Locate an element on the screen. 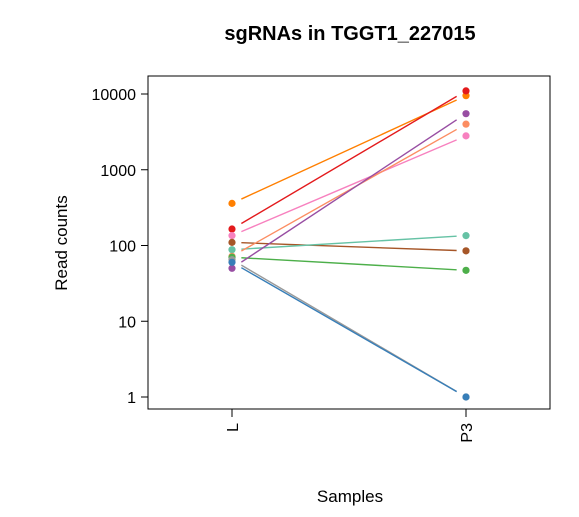 The height and width of the screenshot is (517, 579). y-tick-label: 100 is located at coordinates (122, 247).